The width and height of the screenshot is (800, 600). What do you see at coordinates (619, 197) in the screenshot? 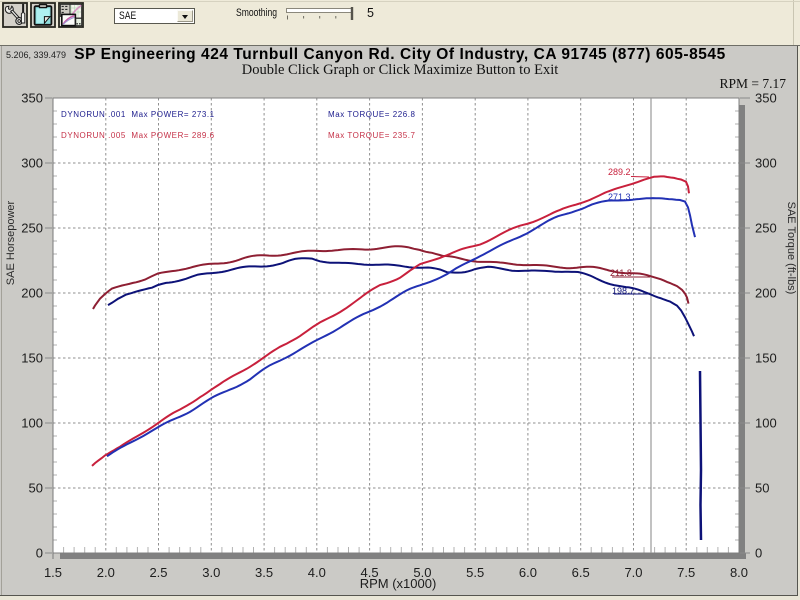
I see `svg-text: 271.3` at bounding box center [619, 197].